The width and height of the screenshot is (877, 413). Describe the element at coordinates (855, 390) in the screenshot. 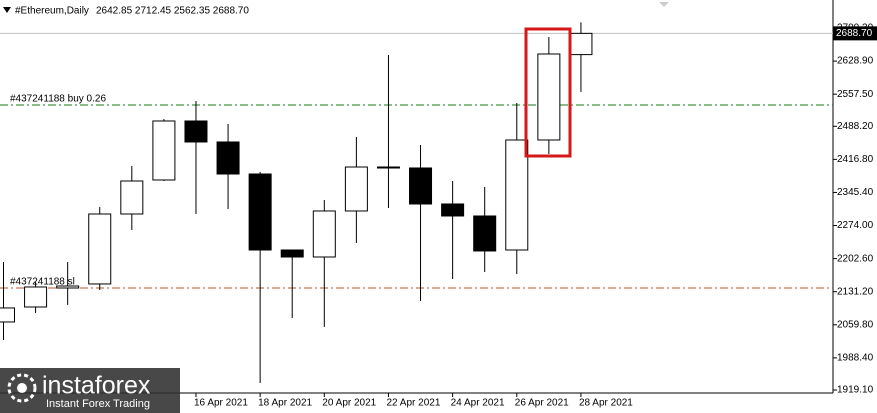

I see `y-tick-label: 1919.10` at that location.